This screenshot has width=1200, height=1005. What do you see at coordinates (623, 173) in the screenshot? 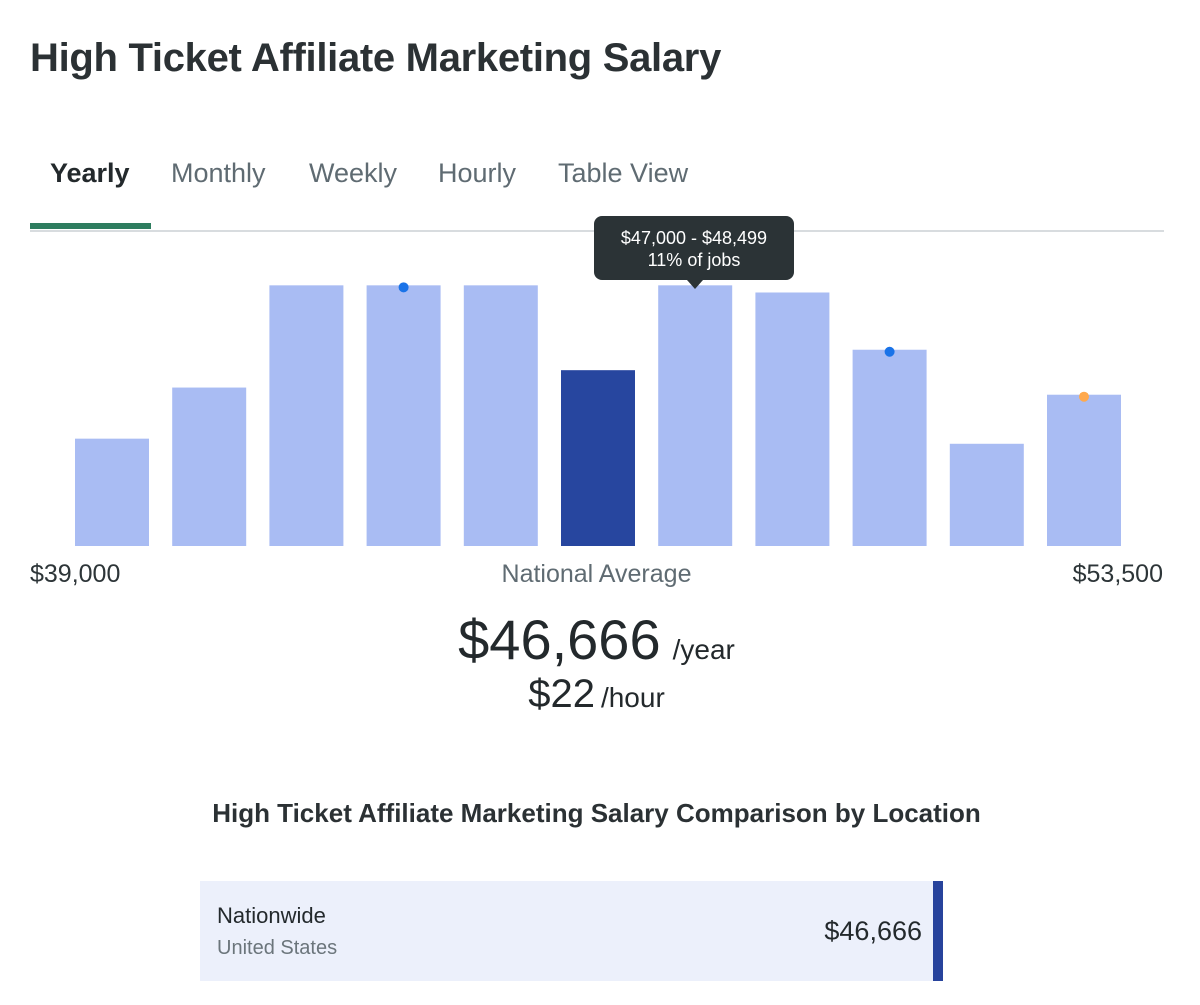
I see `tab-table-view: Table View` at bounding box center [623, 173].